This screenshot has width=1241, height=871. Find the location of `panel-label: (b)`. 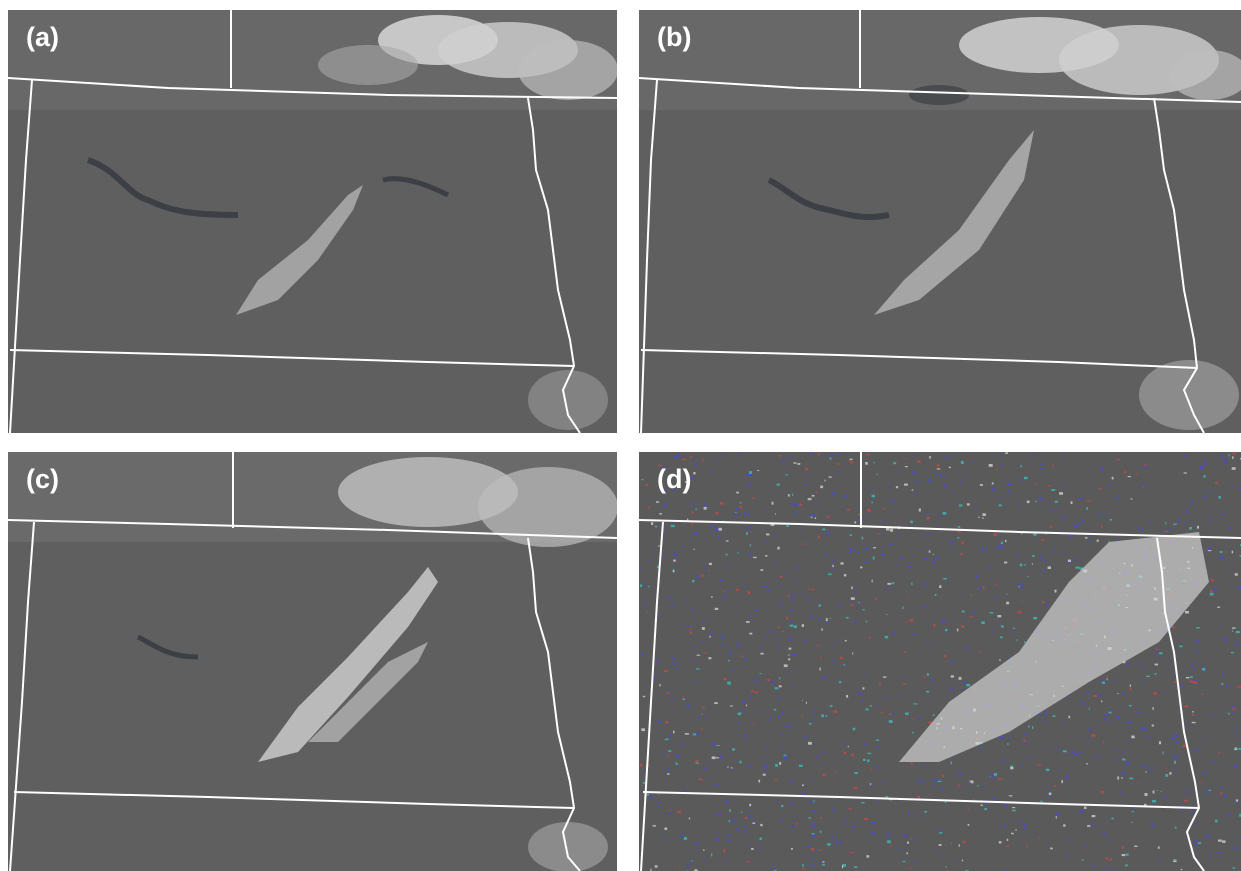

panel-label: (b) is located at coordinates (674, 37).